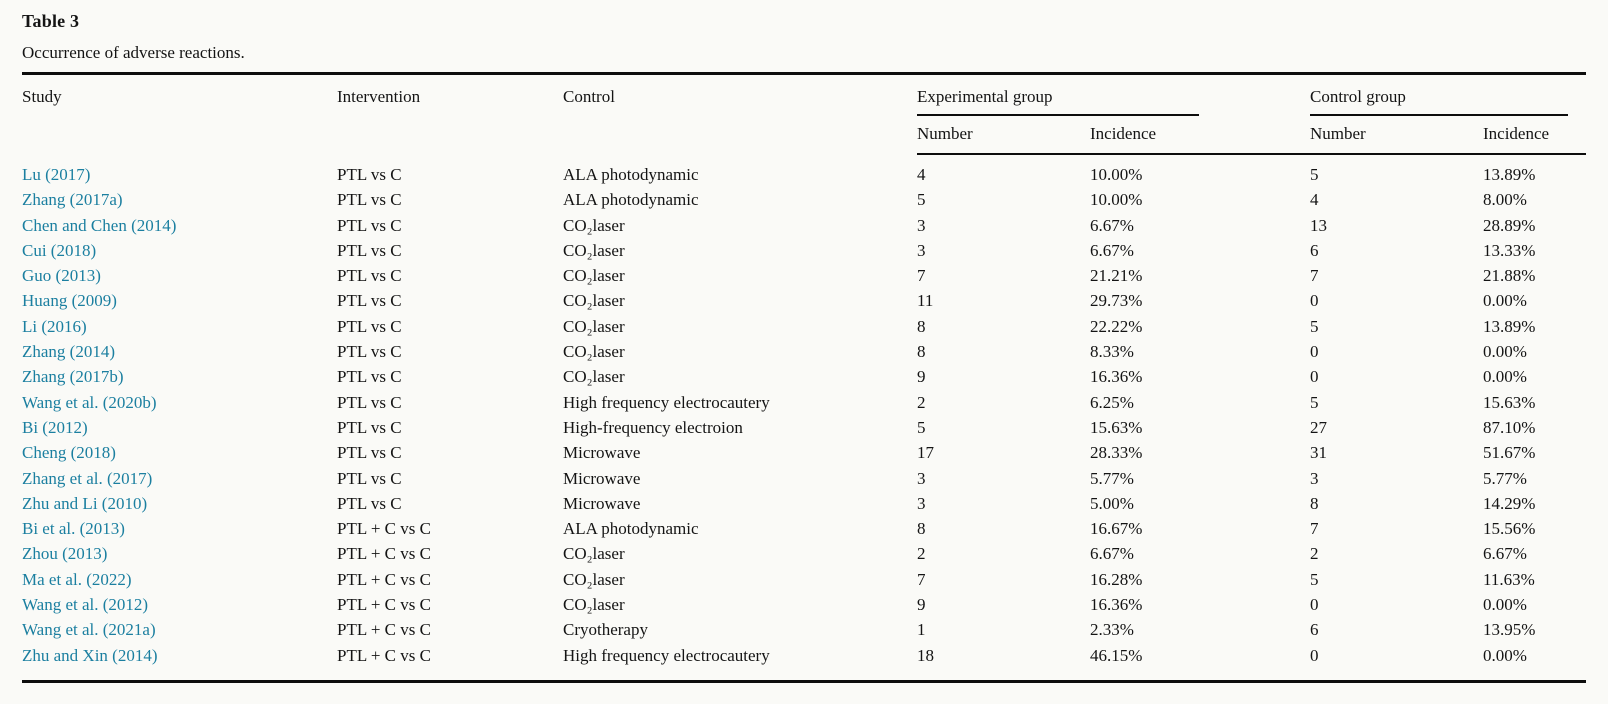  I want to click on cell-exp-number: 1, so click(921, 630).